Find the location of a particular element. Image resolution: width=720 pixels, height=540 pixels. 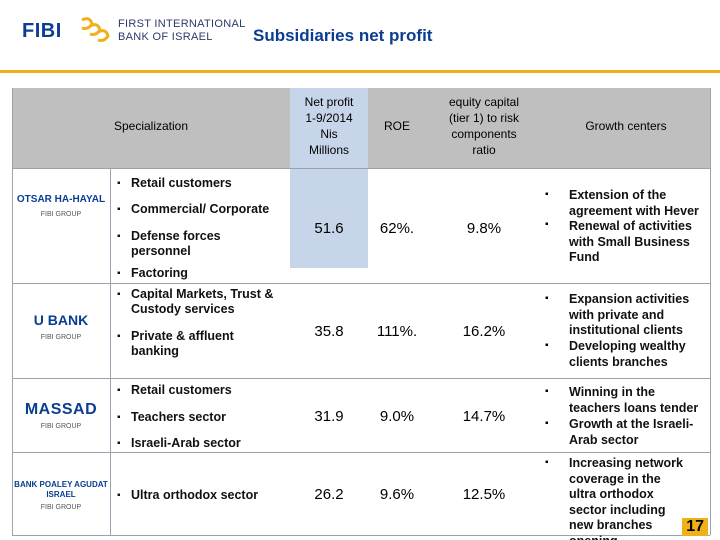

poaley-logo-text: BANK POALEY AGUDAT ISRAEL is located at coordinates (61, 489).